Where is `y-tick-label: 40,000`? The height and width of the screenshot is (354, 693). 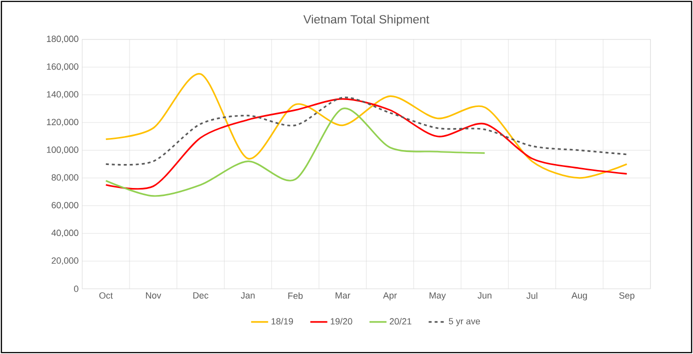
y-tick-label: 40,000 is located at coordinates (64, 234).